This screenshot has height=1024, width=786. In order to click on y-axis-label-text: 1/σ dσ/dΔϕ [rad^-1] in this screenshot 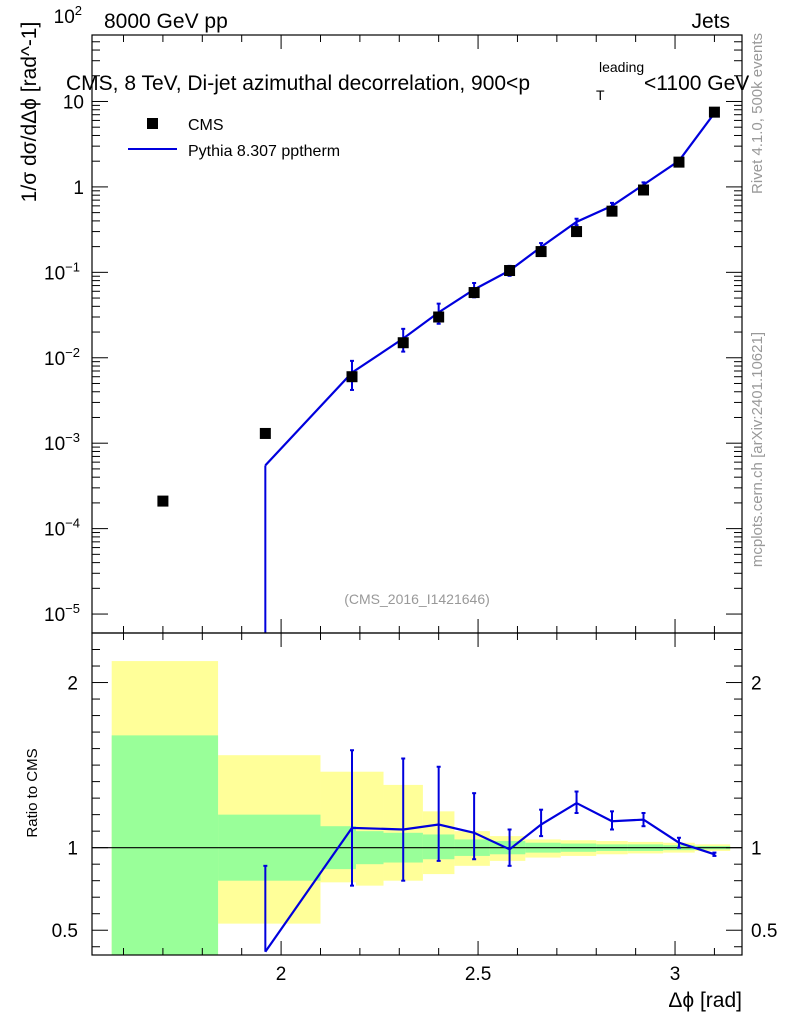, I will do `click(29, 112)`.